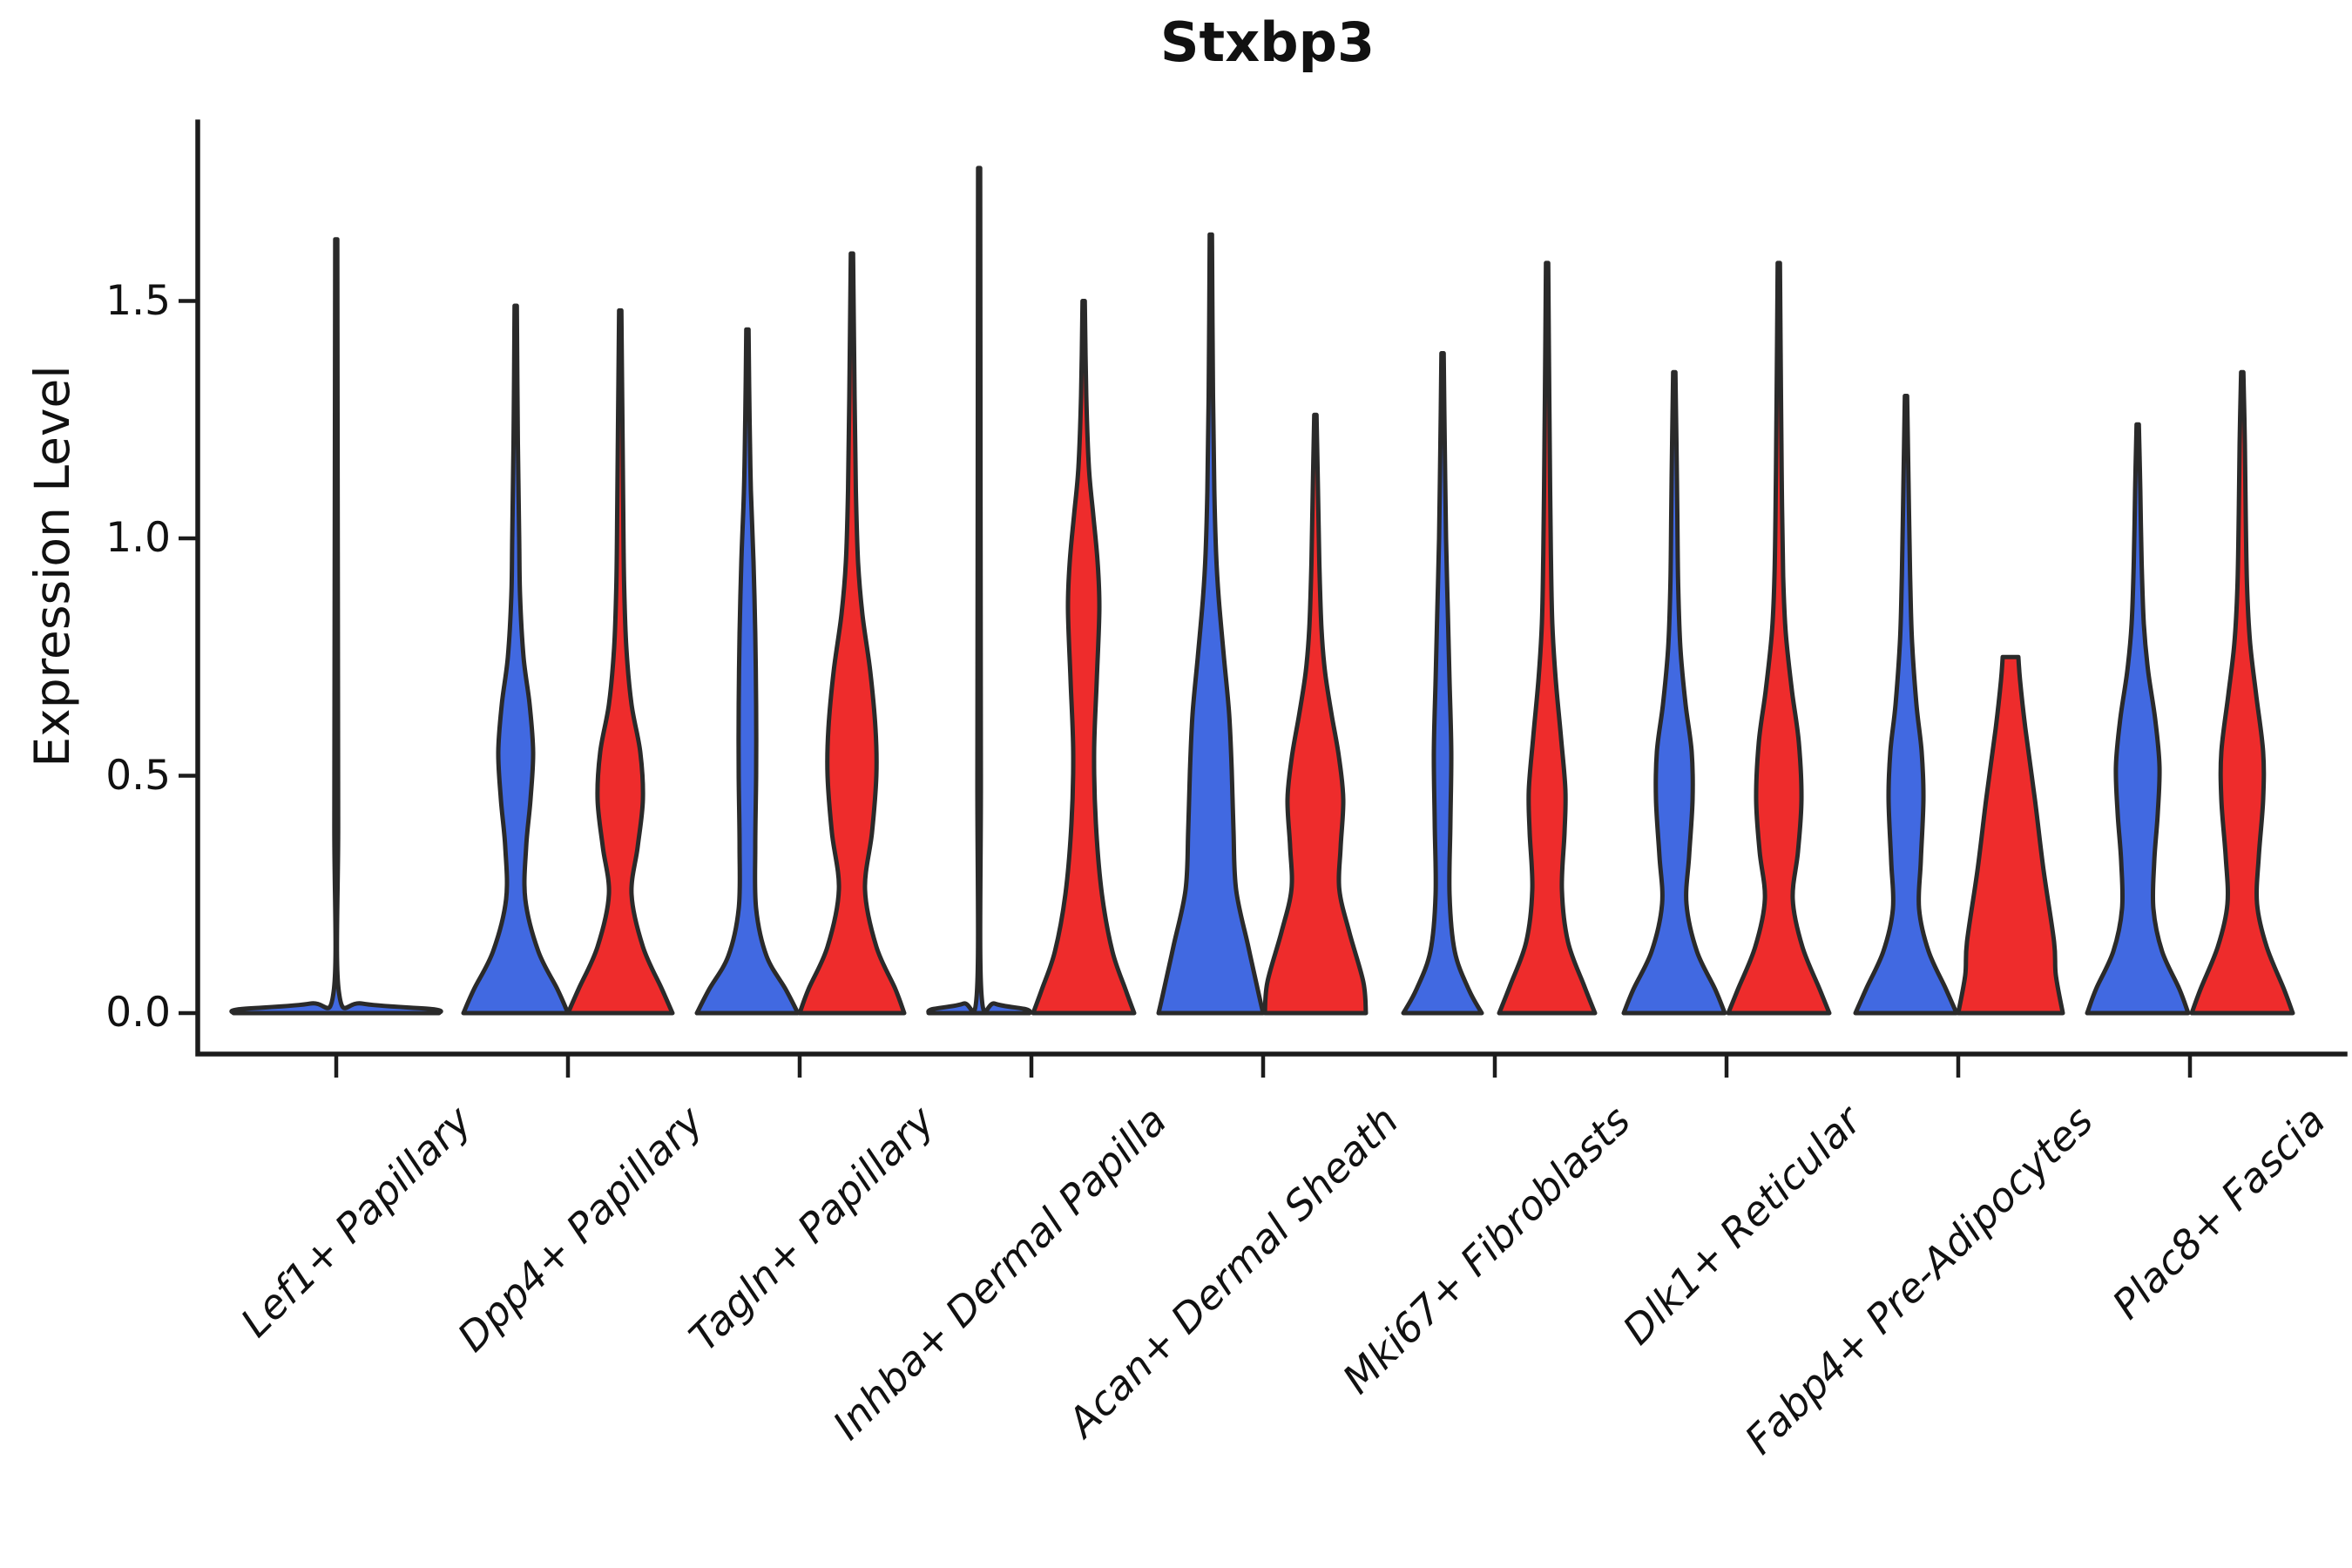 This screenshot has height=1568, width=2352. Describe the element at coordinates (1779, 638) in the screenshot. I see `violin-red-dlk1-reticular` at that location.